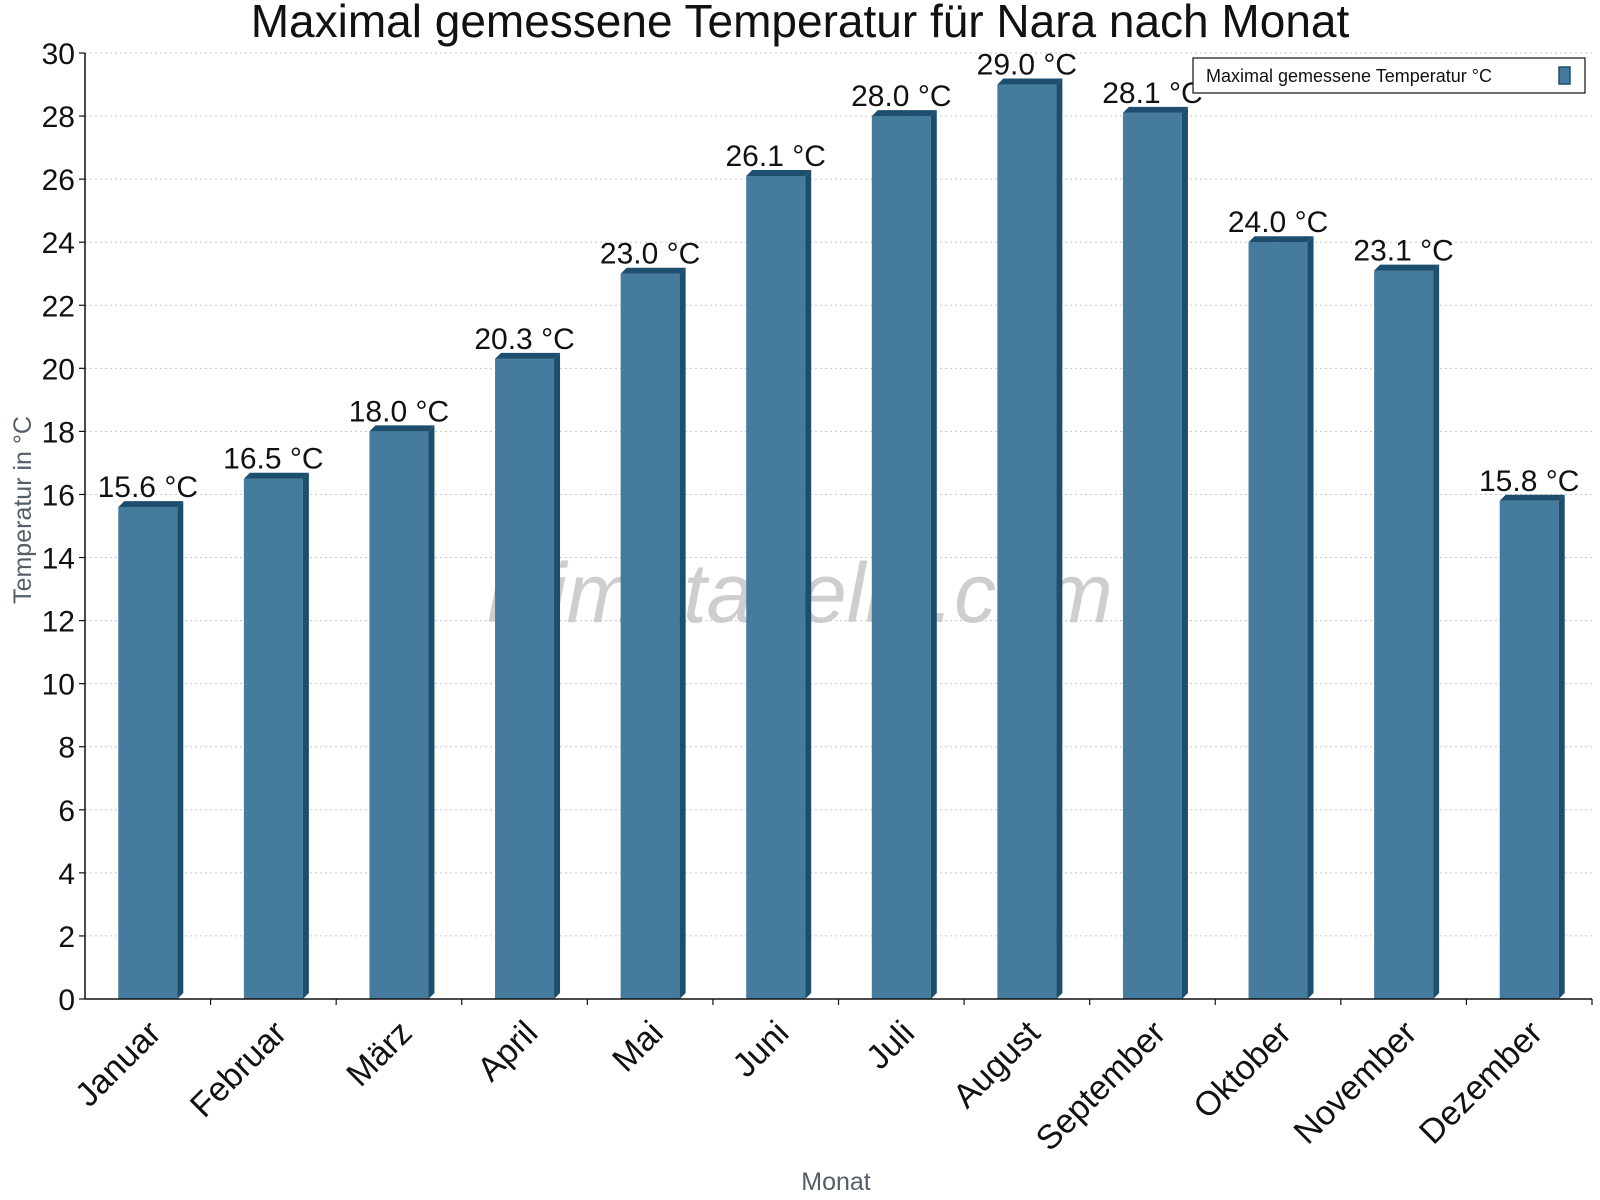  What do you see at coordinates (58, 243) in the screenshot?
I see `y-tick-label: 24` at bounding box center [58, 243].